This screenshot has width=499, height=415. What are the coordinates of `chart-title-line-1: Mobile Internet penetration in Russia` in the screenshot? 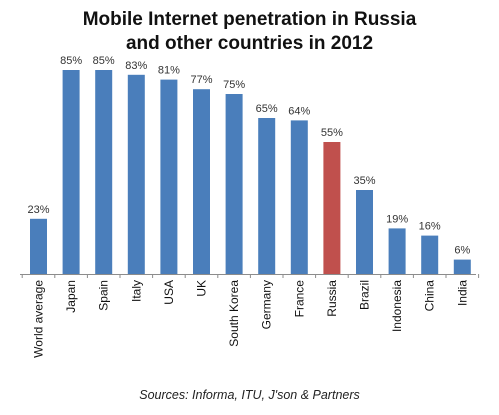 It's located at (249, 19).